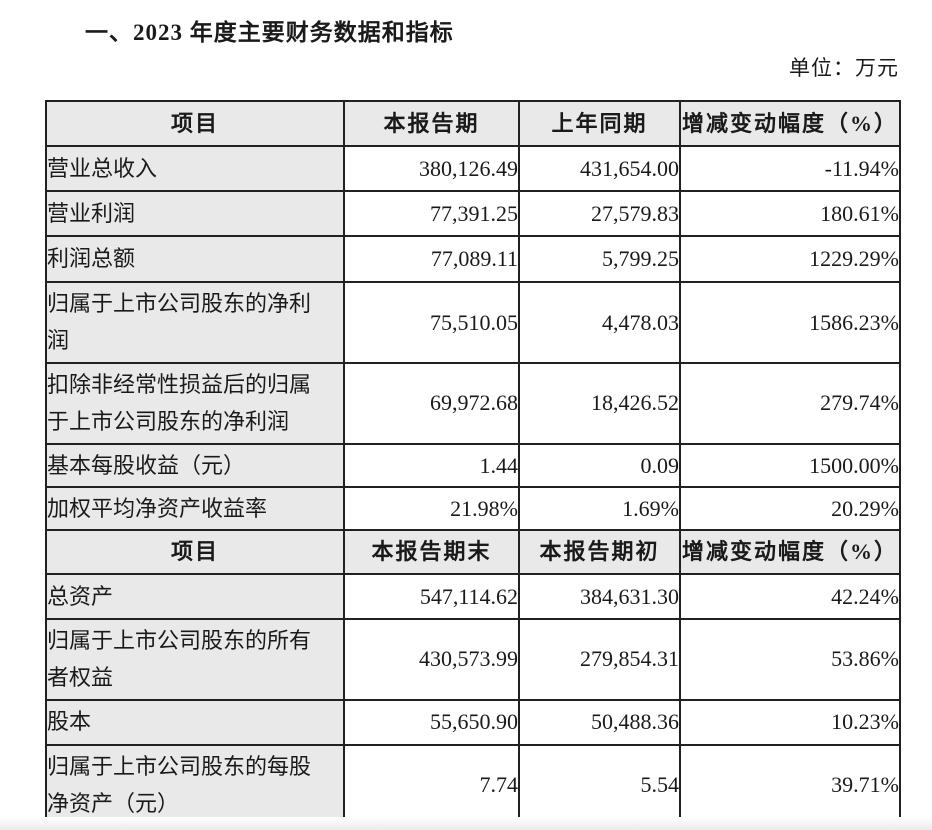 The height and width of the screenshot is (830, 932). Describe the element at coordinates (431, 465) in the screenshot. I see `current-period-cell: 1.44` at that location.